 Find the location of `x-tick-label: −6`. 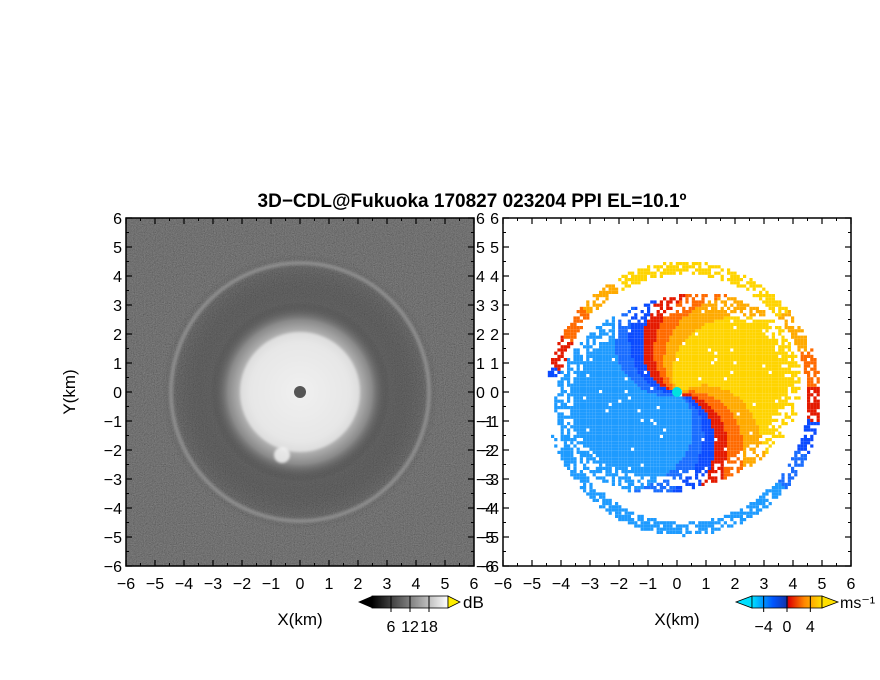

x-tick-label: −6 is located at coordinates (503, 584).